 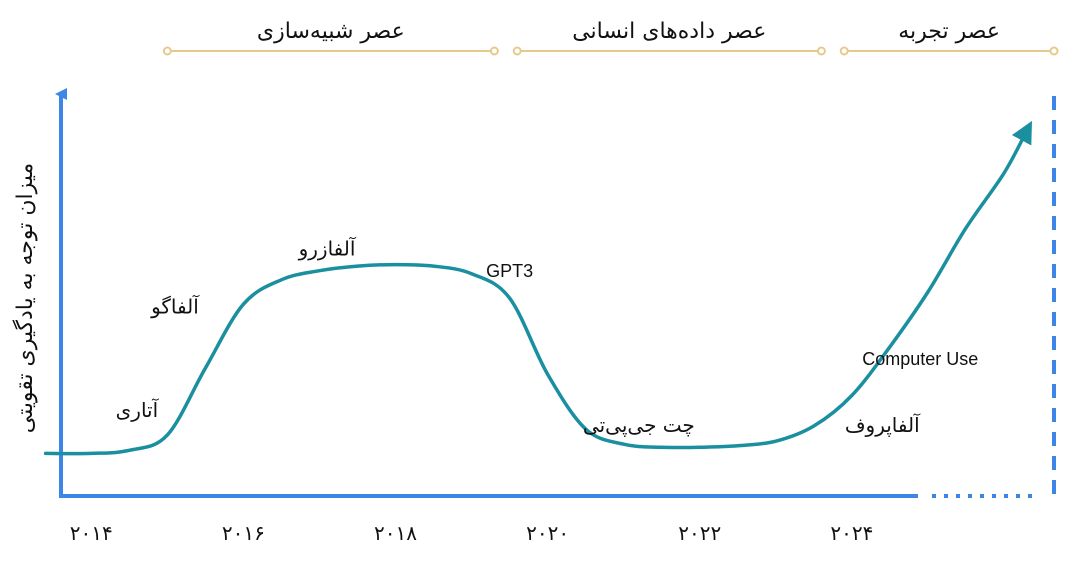 What do you see at coordinates (138, 409) in the screenshot?
I see `annotation-0: آتاری` at bounding box center [138, 409].